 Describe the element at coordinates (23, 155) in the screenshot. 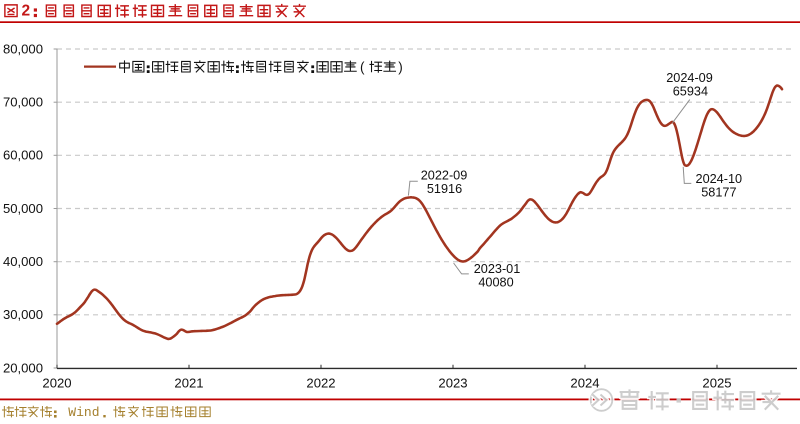

I see `svg-text: 60,000` at that location.